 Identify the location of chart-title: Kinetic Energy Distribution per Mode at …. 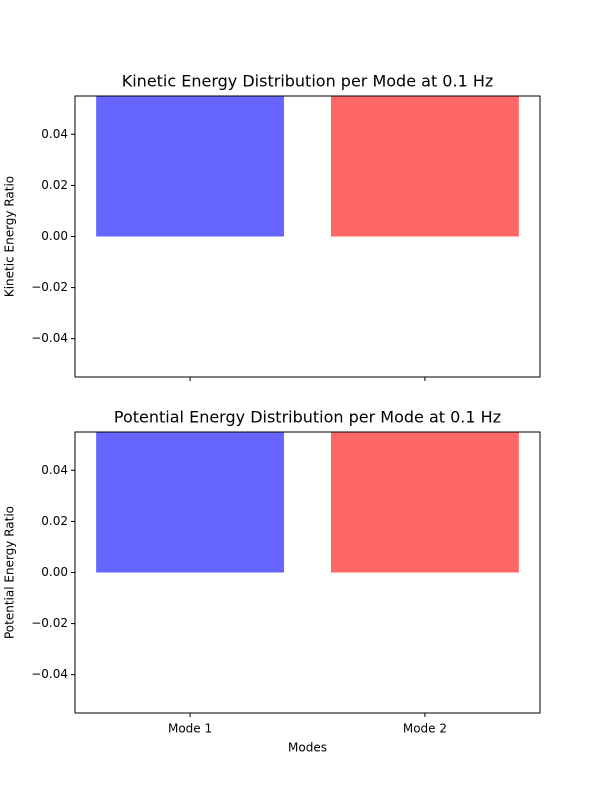
(308, 81).